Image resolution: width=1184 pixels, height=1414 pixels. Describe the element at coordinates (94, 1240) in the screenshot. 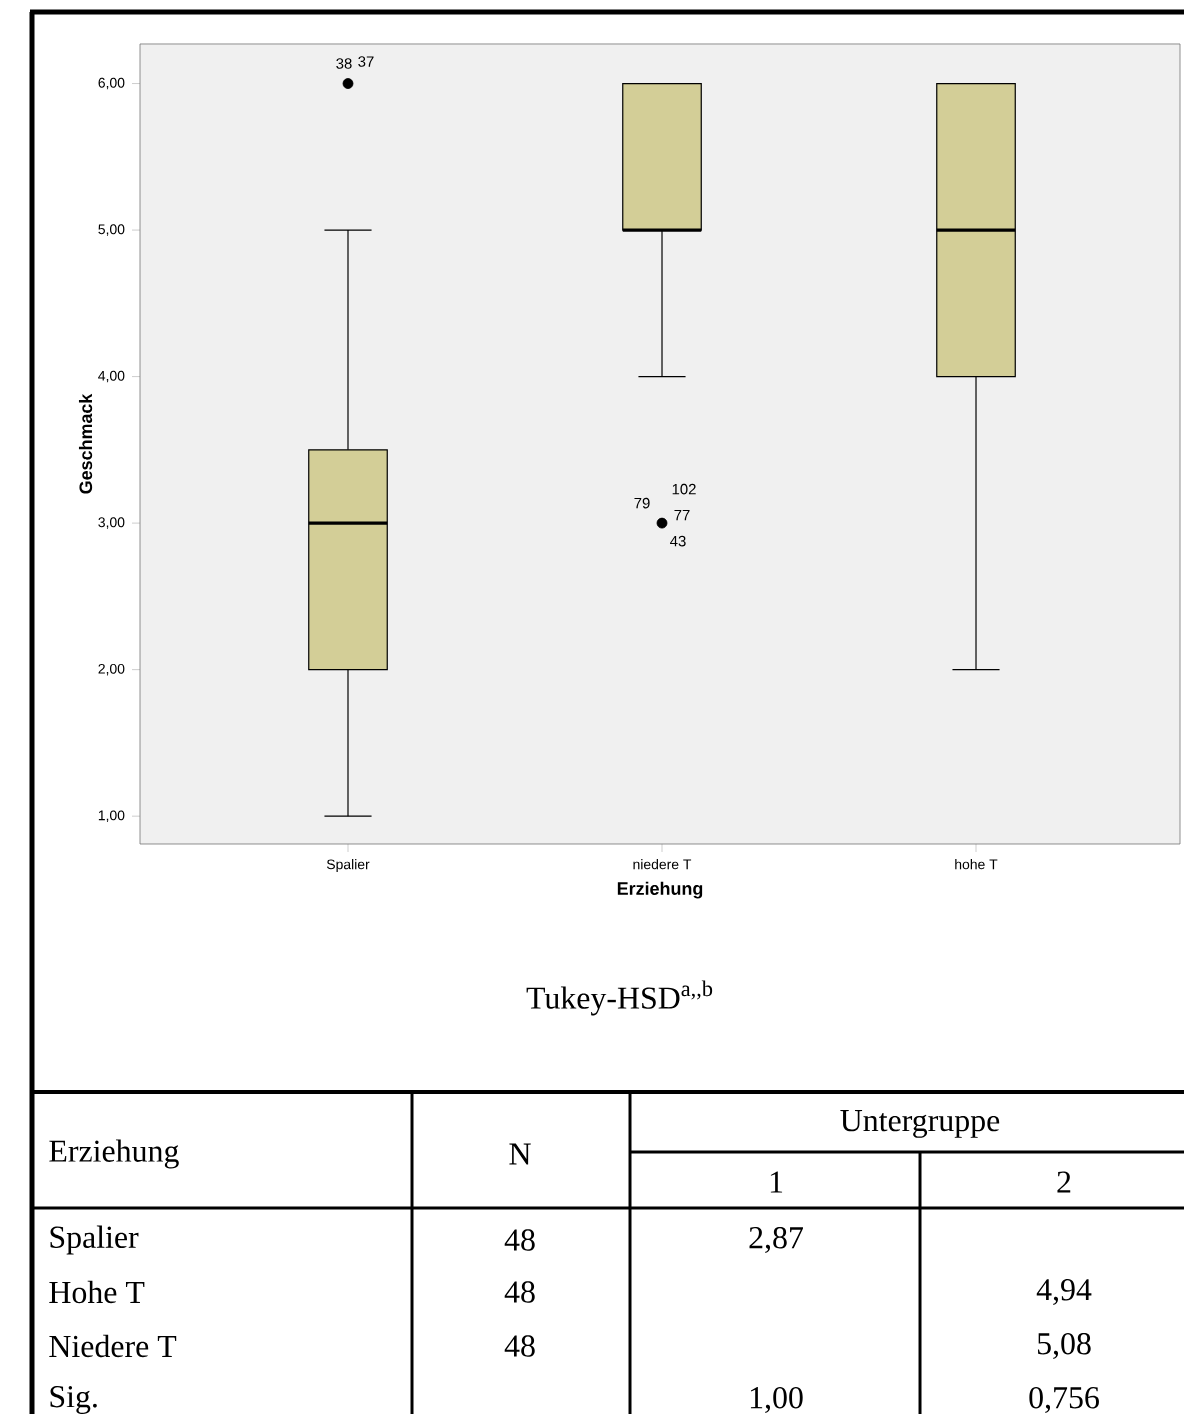

I see `text: Spalier` at that location.